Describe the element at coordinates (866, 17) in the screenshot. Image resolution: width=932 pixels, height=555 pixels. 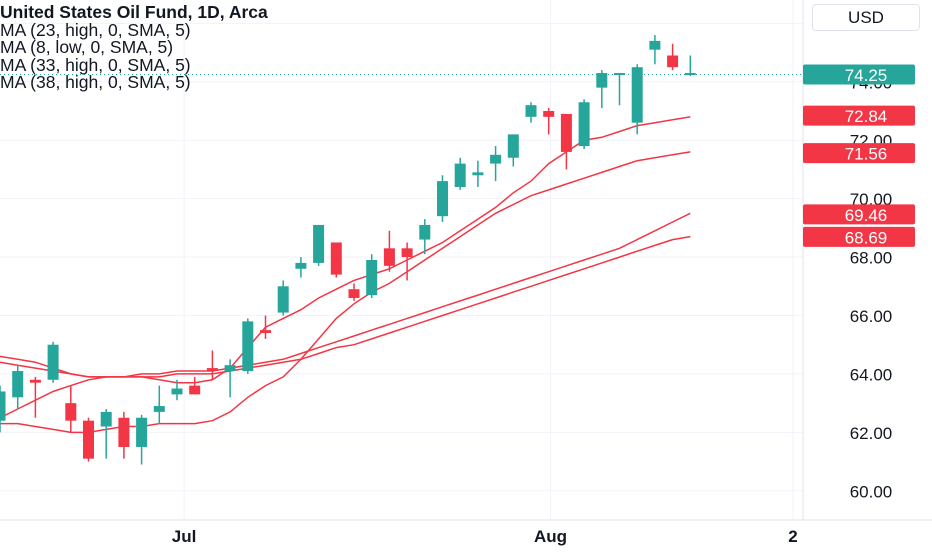
I see `currency-button: USD` at that location.